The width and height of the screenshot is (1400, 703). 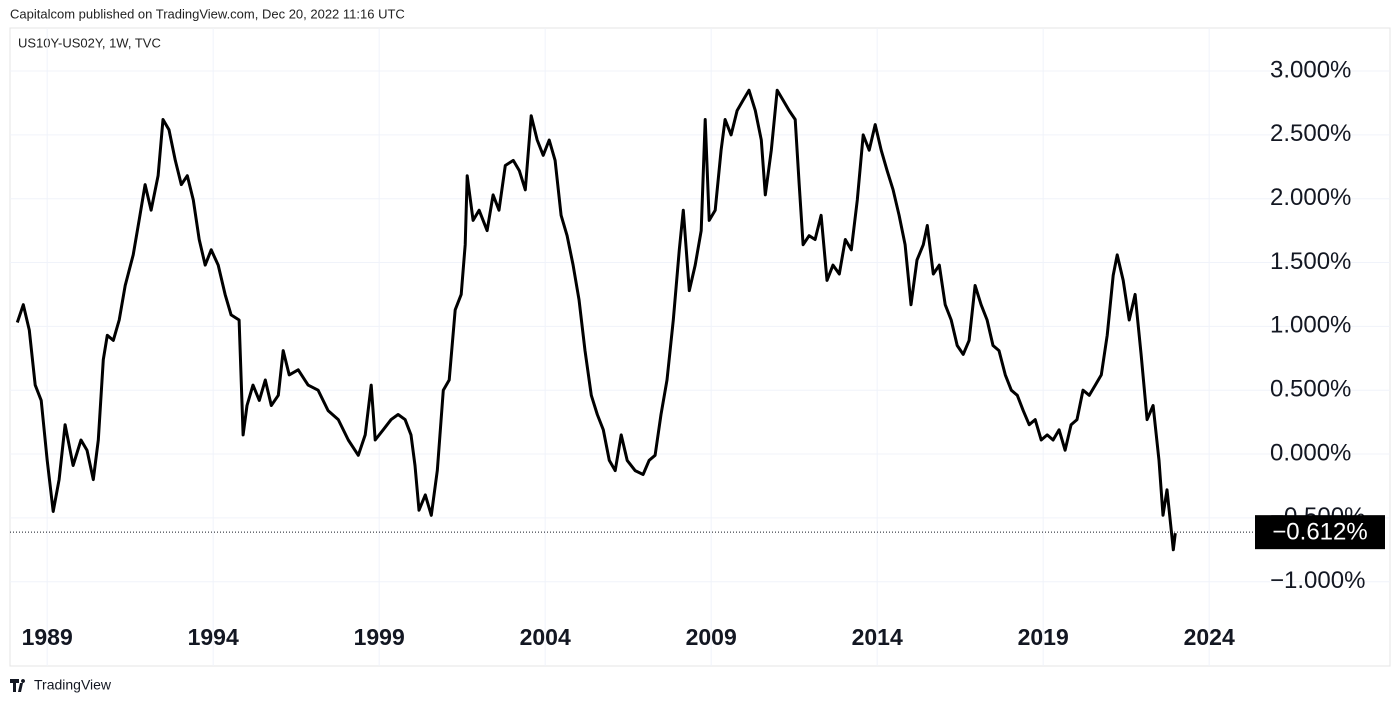 I want to click on footer-brand: TradingView, so click(x=73, y=685).